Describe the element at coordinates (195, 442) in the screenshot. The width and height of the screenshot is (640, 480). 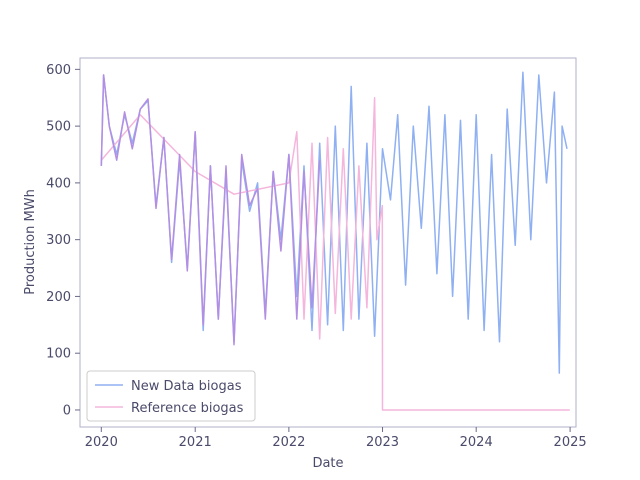
I see `x-tick-label: 2021` at that location.